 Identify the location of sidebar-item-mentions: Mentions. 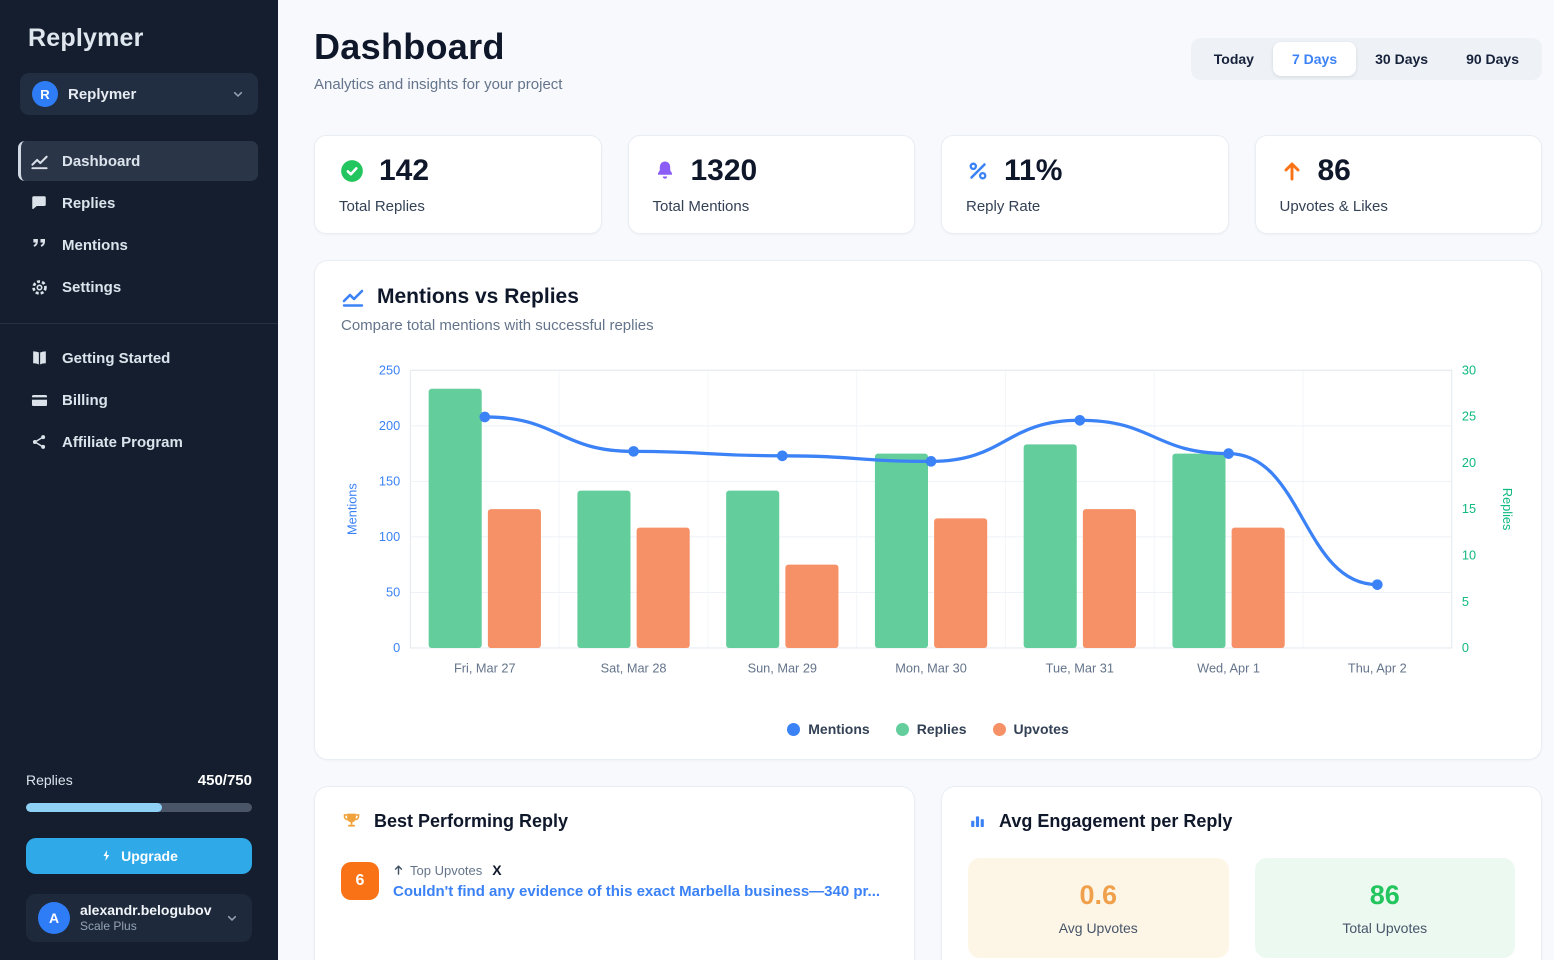
(138, 245).